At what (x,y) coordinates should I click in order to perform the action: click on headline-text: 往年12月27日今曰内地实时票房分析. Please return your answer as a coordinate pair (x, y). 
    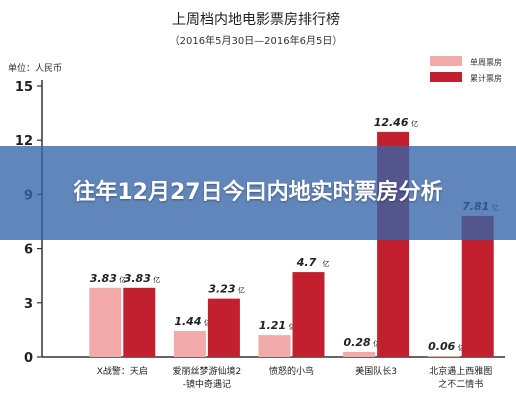
    Looking at the image, I should click on (258, 192).